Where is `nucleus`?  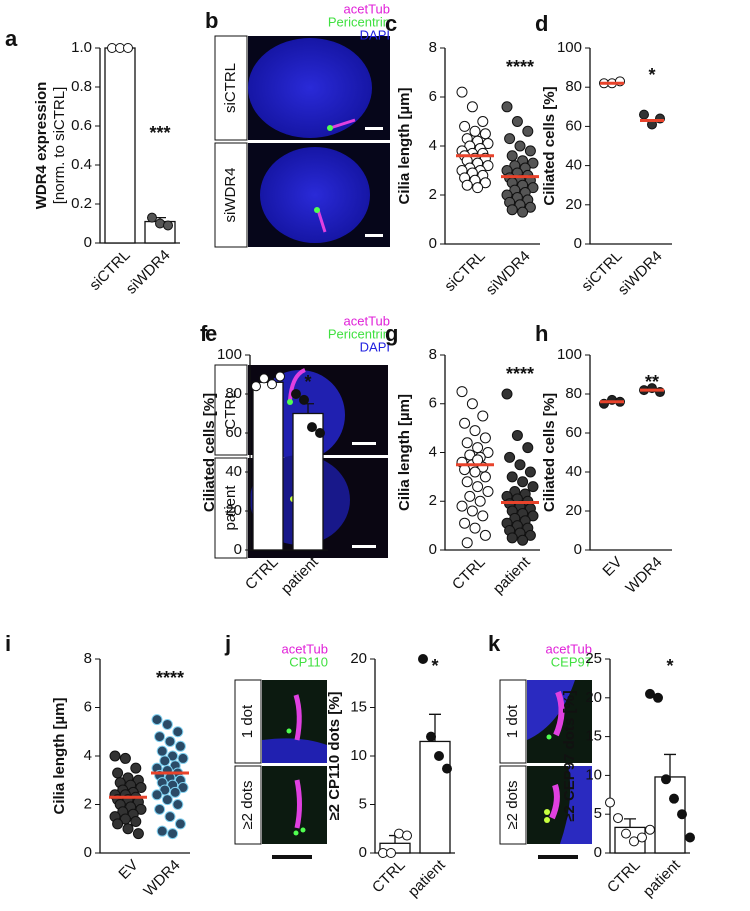
nucleus is located at coordinates (294, 750).